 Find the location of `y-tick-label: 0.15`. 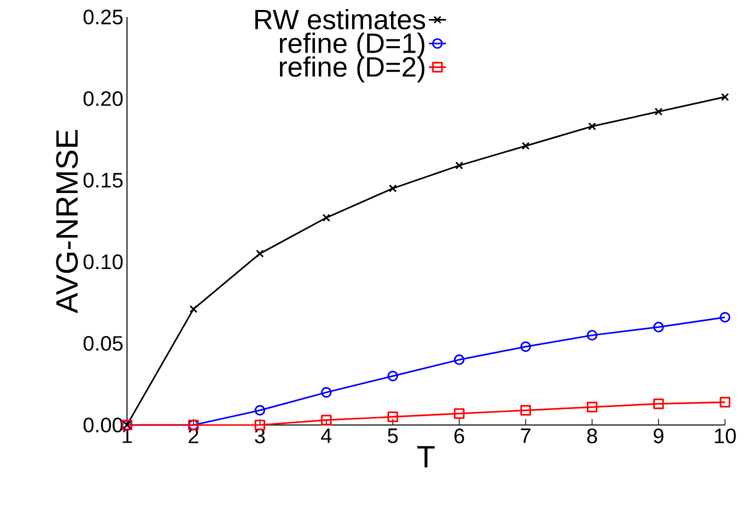

y-tick-label: 0.15 is located at coordinates (103, 180).